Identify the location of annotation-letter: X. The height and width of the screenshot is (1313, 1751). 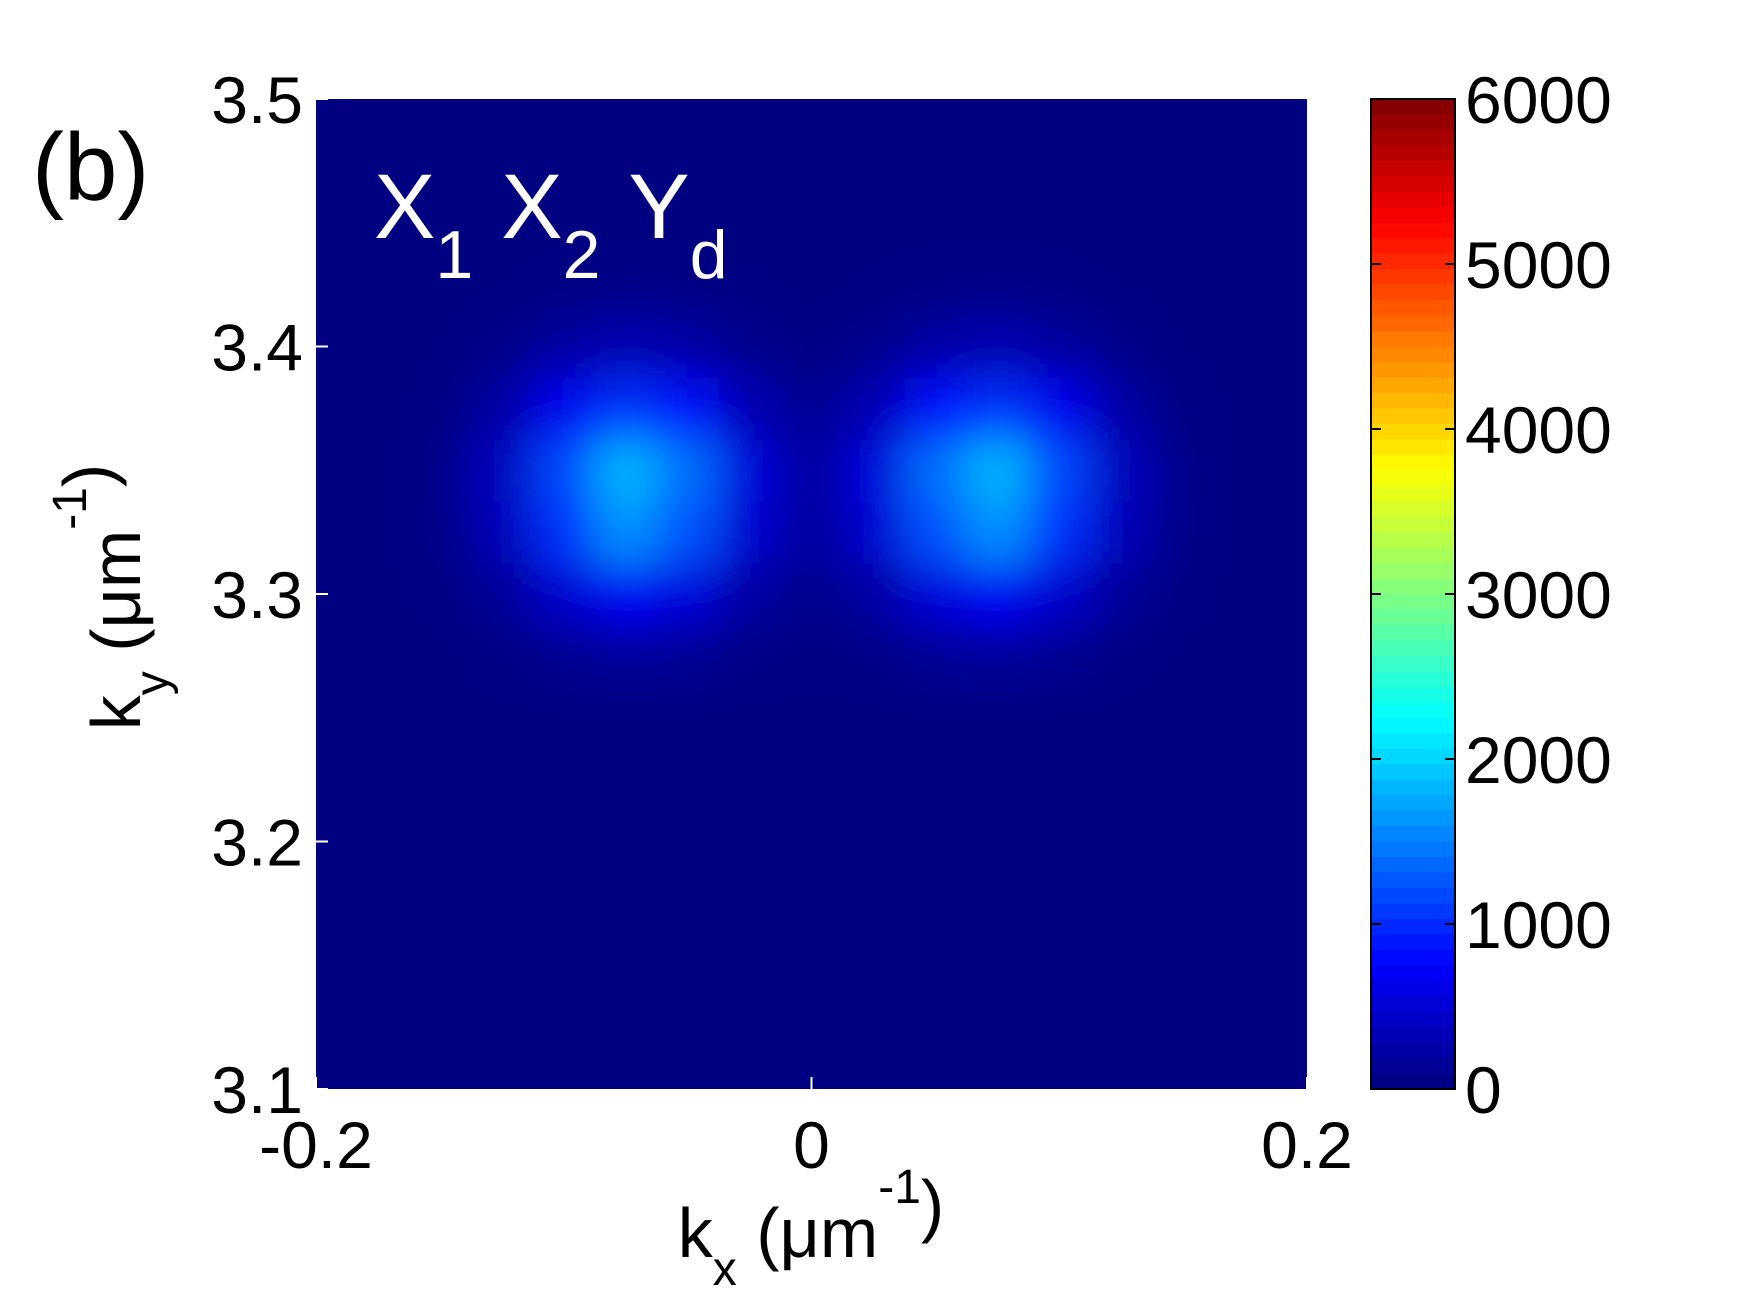
(404, 207).